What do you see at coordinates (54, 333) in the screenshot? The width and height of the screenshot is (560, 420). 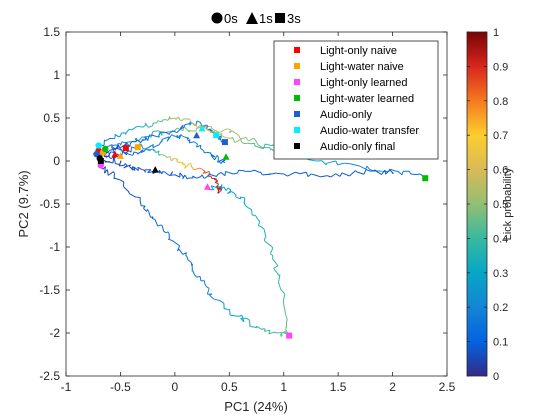 I see `y-tick-label: -2` at bounding box center [54, 333].